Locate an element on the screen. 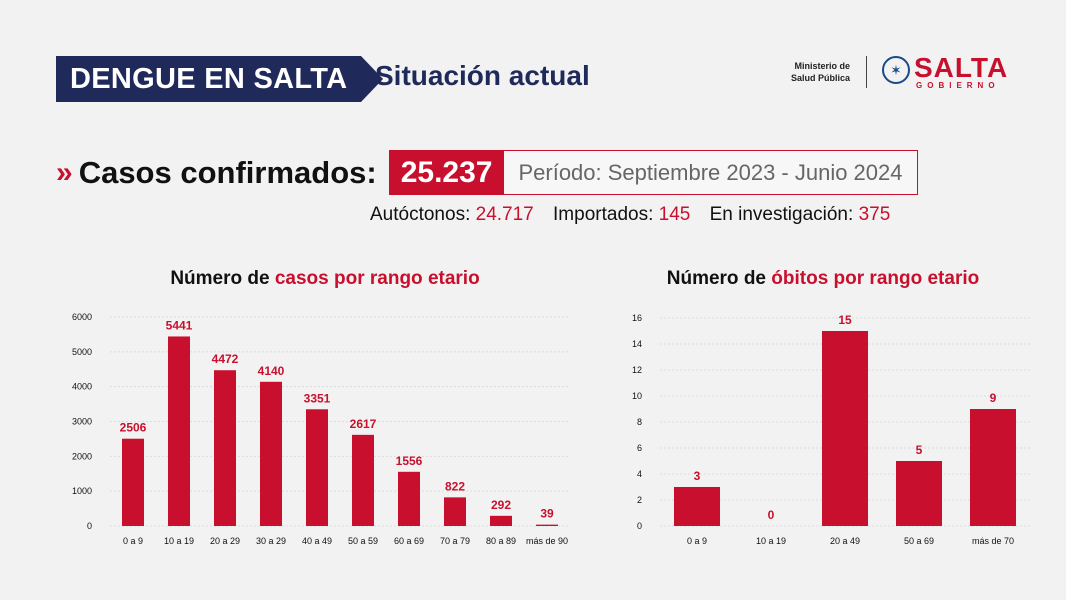 This screenshot has width=1066, height=600. ministerio-line2: Salud Pública is located at coordinates (820, 78).